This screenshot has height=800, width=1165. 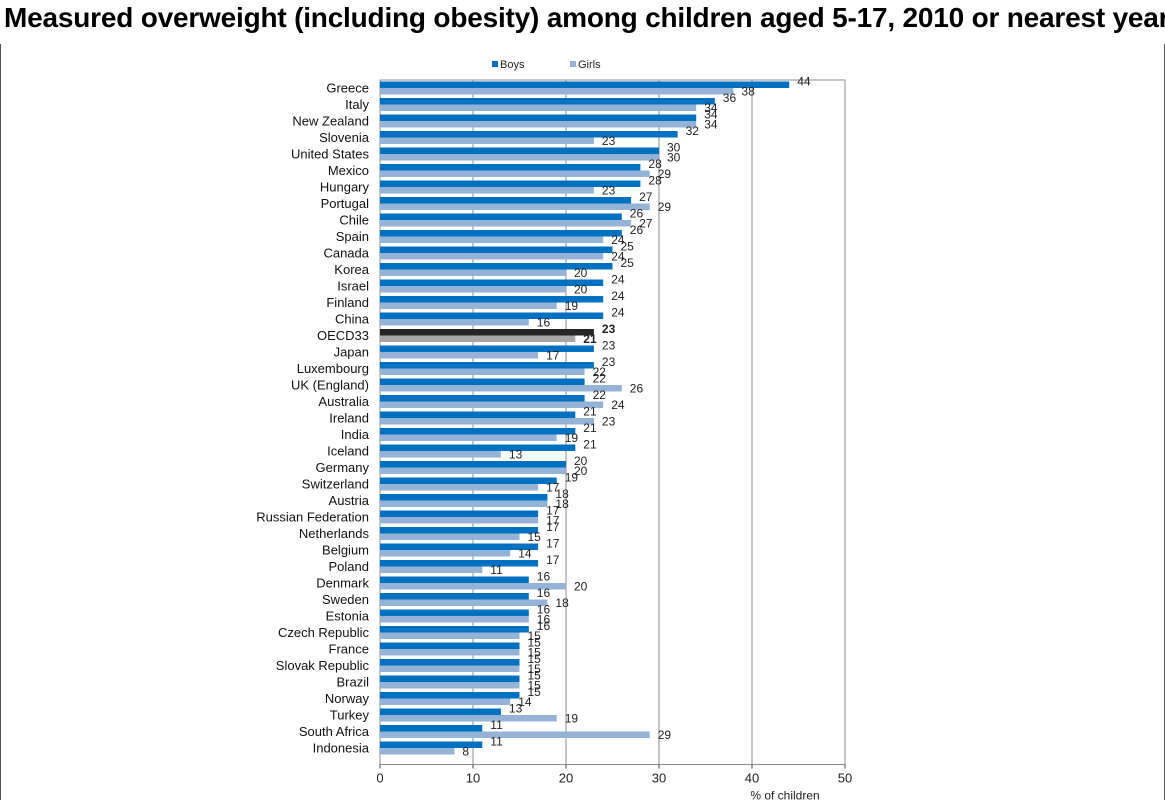 I want to click on category-label: Canada, so click(x=346, y=253).